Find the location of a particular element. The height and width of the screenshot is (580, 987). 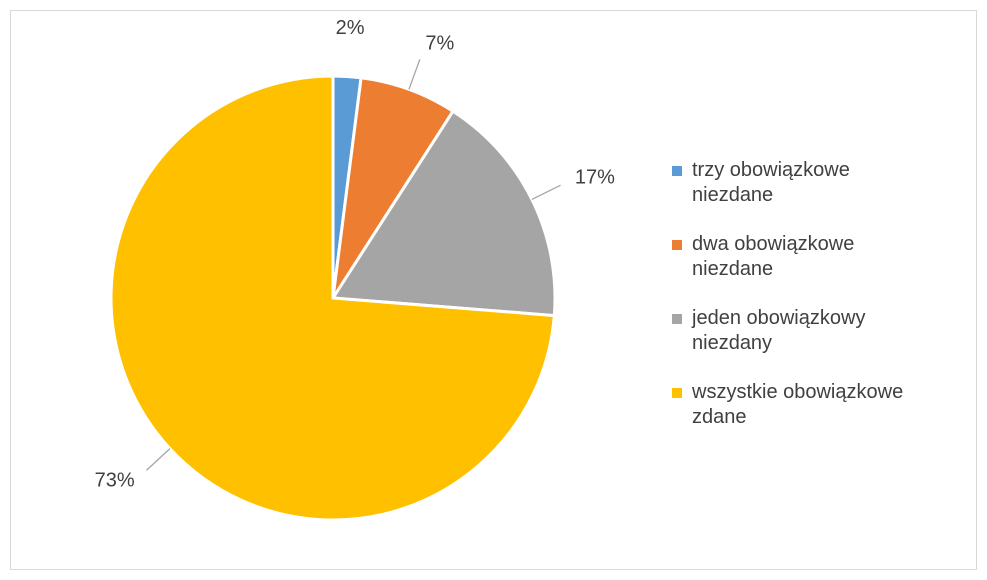

legend-label: jeden obowiązkowy niezdany is located at coordinates (779, 330).